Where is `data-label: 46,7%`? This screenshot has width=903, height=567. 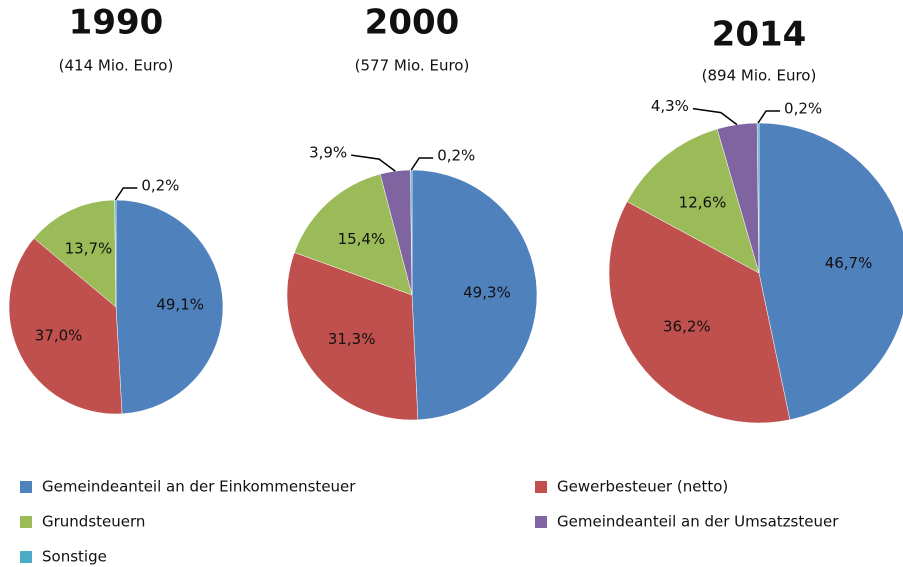 data-label: 46,7% is located at coordinates (849, 263).